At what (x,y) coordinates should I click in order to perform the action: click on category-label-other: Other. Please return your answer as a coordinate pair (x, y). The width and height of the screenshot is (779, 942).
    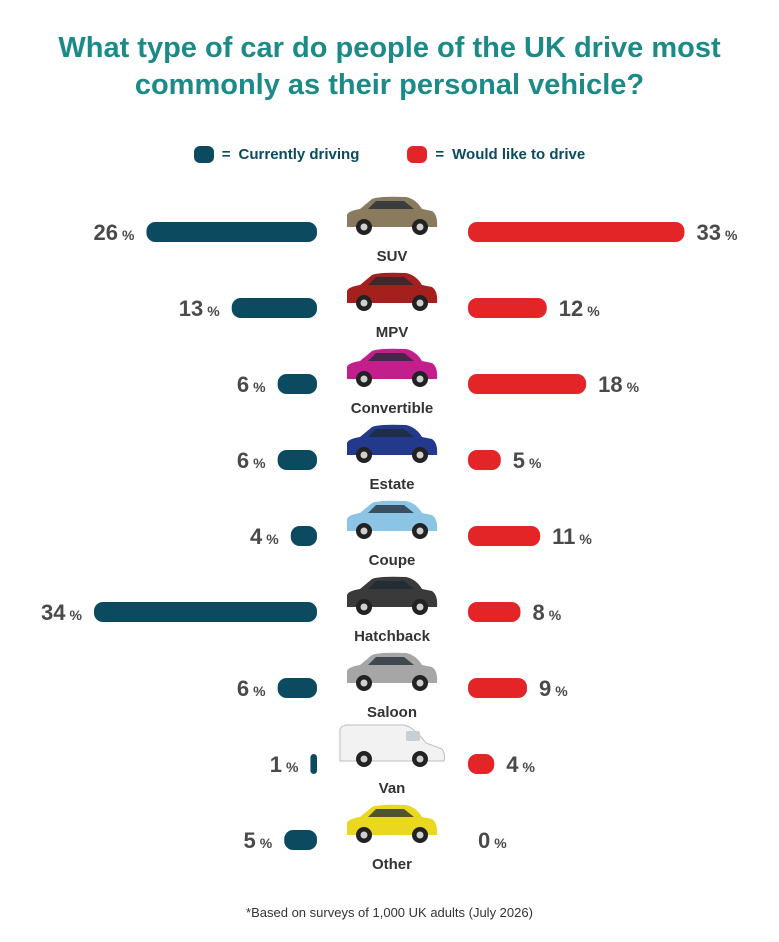
    Looking at the image, I should click on (392, 864).